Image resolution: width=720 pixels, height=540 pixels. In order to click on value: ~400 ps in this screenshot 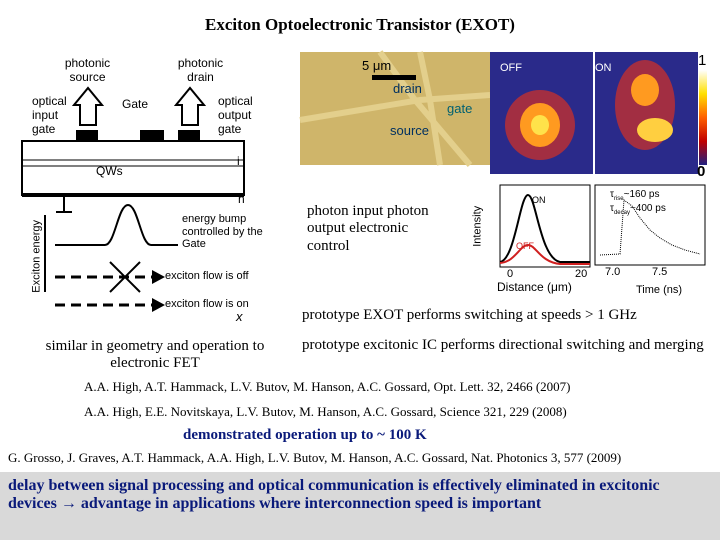, I will do `click(647, 208)`.